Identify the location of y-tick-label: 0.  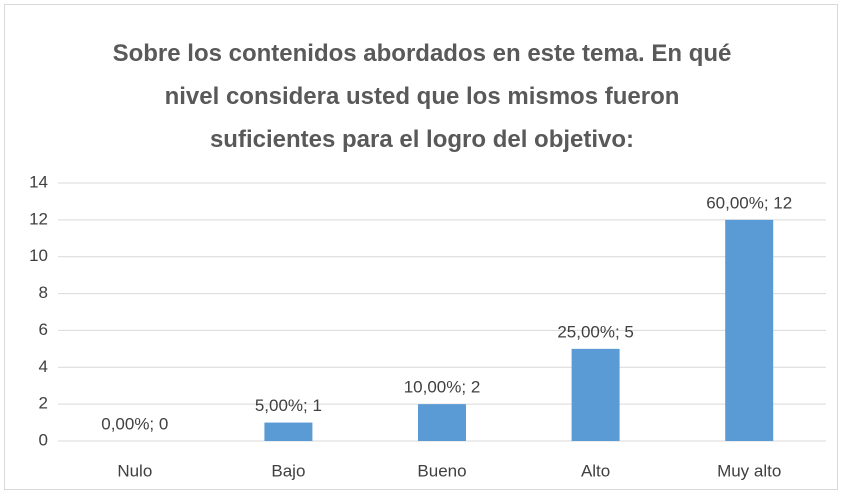
(43, 439).